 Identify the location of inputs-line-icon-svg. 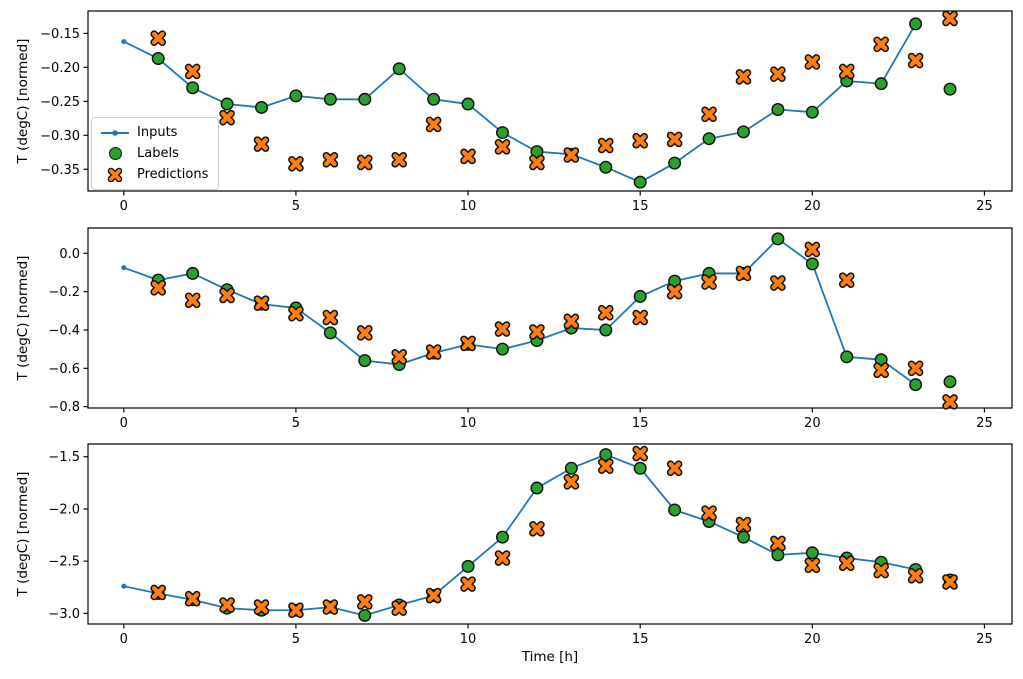
(115, 132).